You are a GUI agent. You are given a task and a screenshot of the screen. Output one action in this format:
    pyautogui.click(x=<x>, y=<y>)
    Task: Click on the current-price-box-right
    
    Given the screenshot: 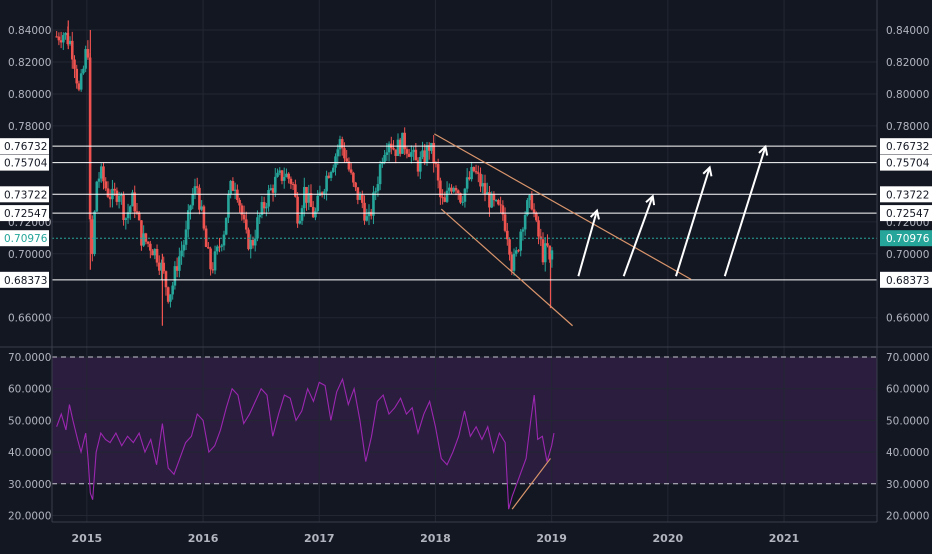 What is the action you would take?
    pyautogui.click(x=906, y=238)
    